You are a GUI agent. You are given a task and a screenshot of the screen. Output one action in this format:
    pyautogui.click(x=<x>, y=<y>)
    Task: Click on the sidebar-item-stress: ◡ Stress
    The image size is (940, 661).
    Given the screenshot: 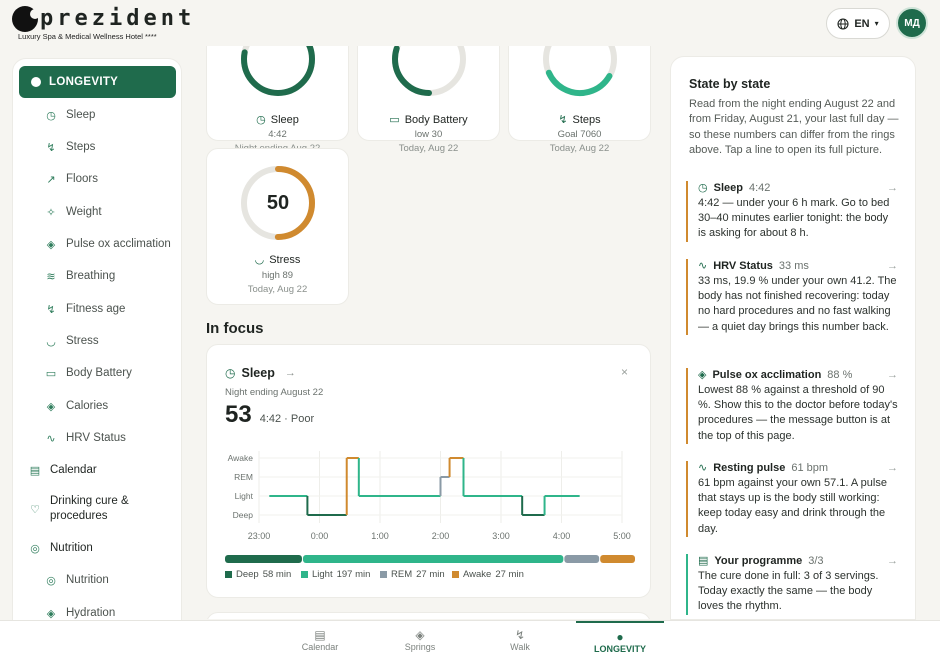 What is the action you would take?
    pyautogui.click(x=97, y=341)
    